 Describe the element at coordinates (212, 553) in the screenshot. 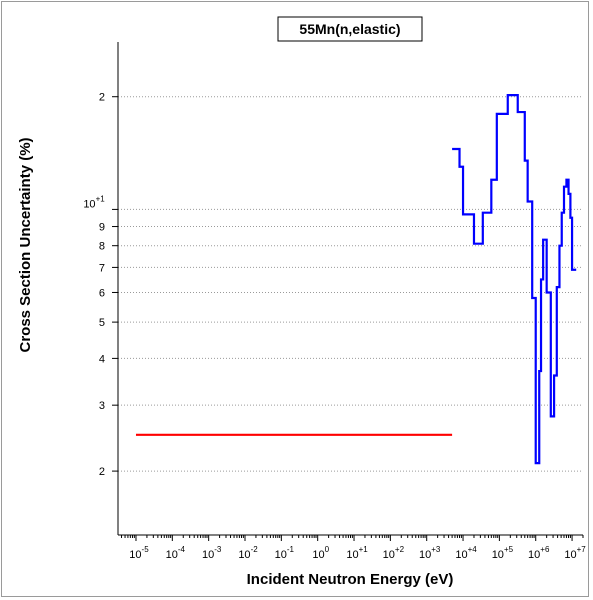

I see `x-tick-label: 10⁻³` at that location.